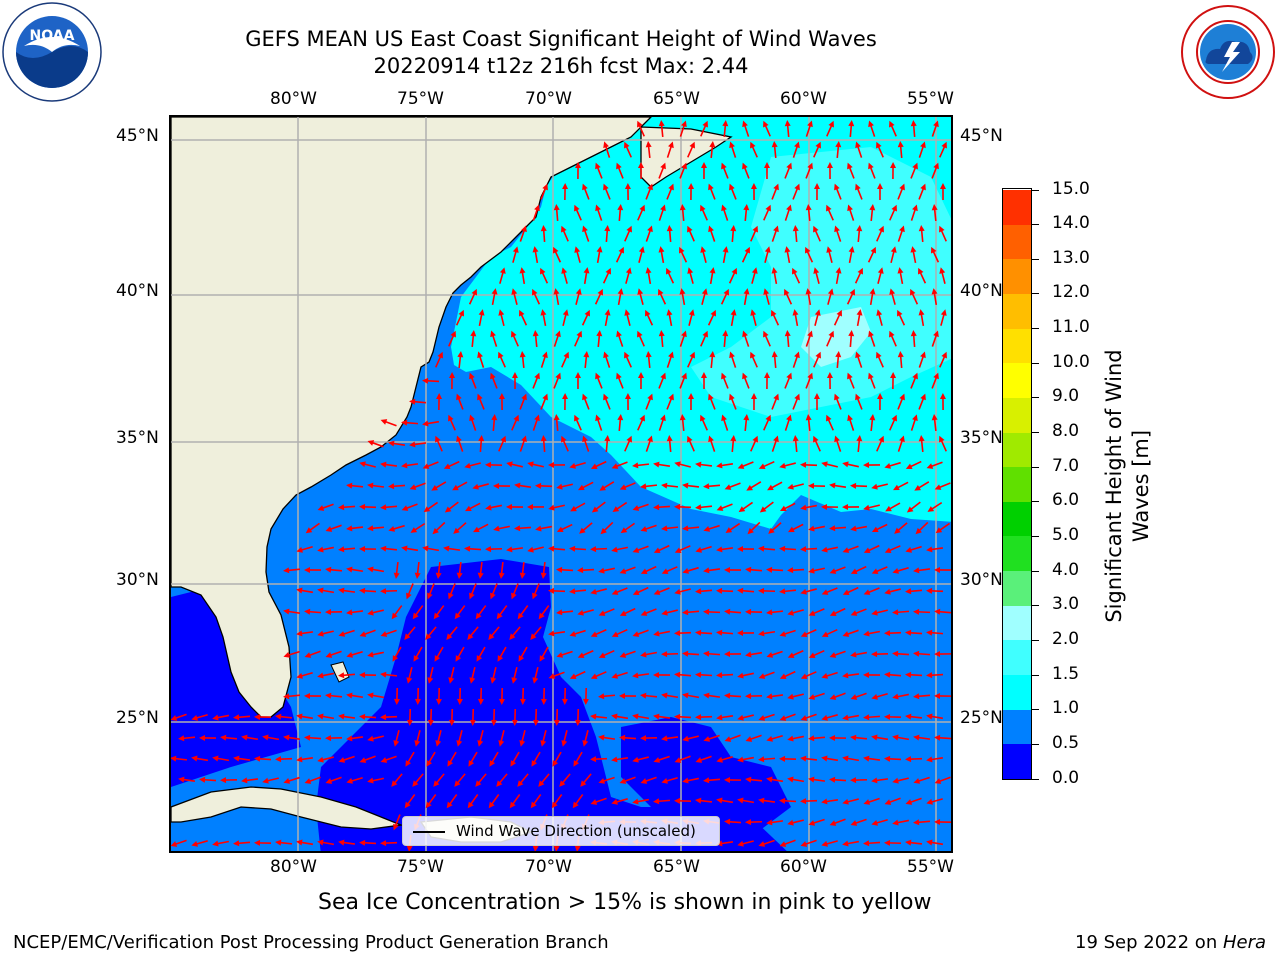  Describe the element at coordinates (429, 832) in the screenshot. I see `legend-line-symbol` at that location.